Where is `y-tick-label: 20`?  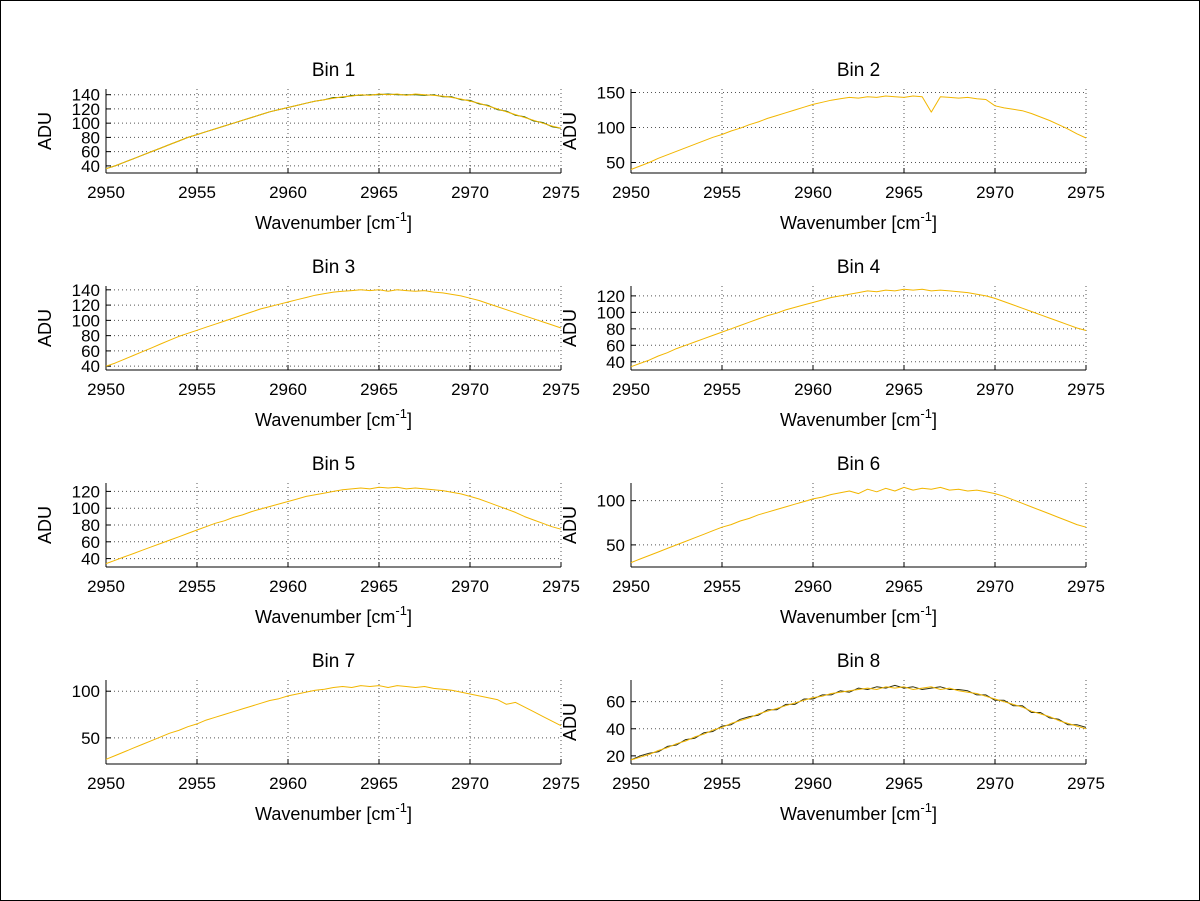
y-tick-label: 20 is located at coordinates (615, 756).